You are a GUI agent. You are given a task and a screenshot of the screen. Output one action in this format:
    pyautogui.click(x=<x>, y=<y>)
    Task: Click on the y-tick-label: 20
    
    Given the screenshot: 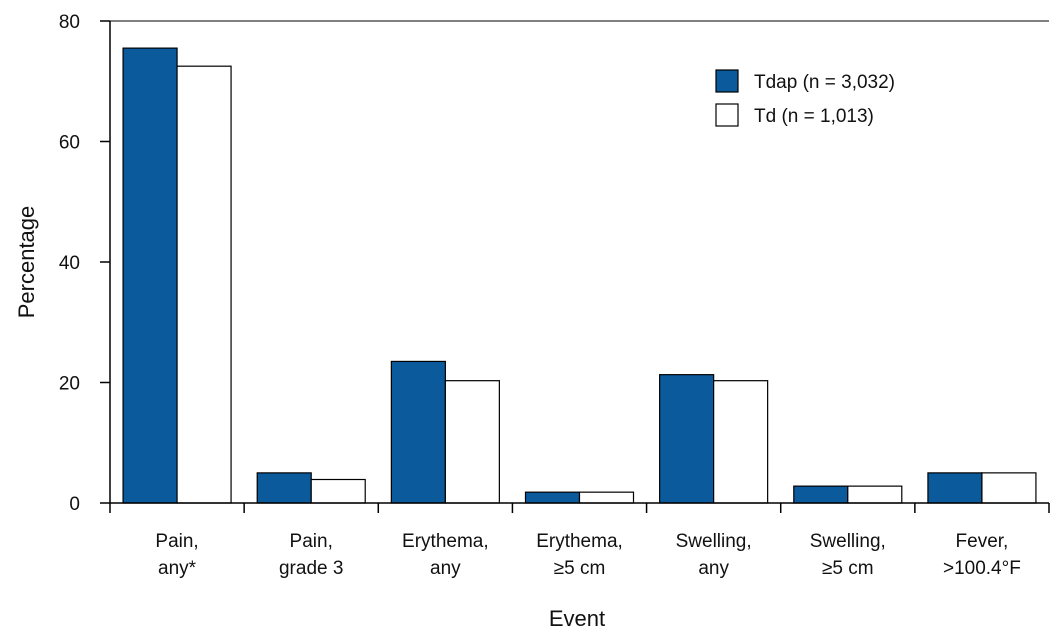 What is the action you would take?
    pyautogui.click(x=69, y=384)
    